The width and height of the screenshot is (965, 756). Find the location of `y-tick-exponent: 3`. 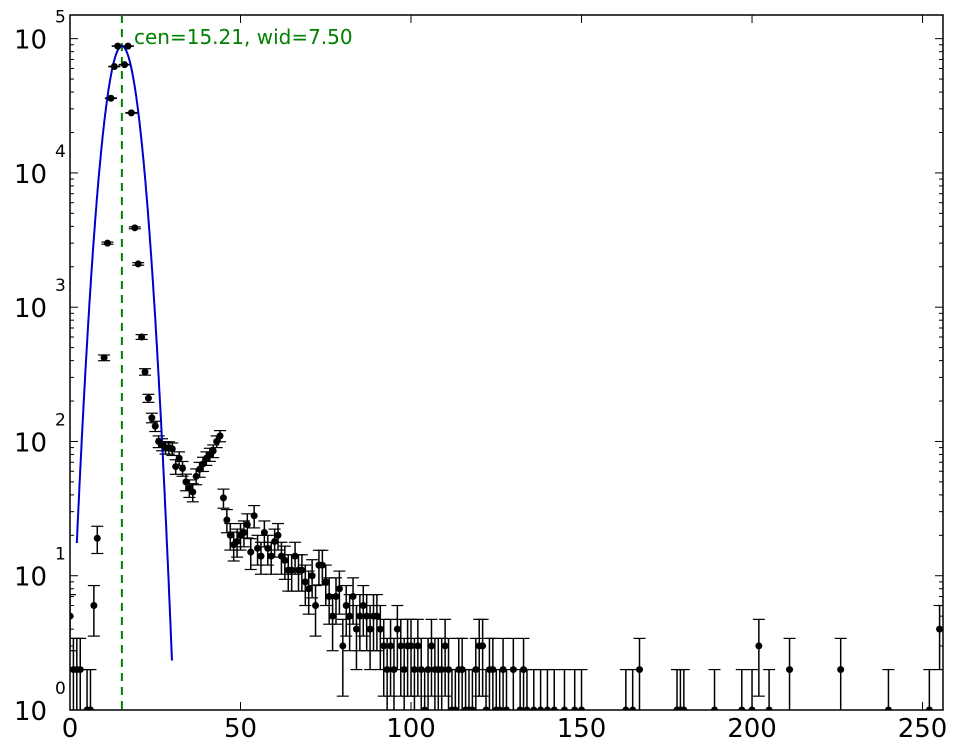

y-tick-exponent: 3 is located at coordinates (60, 286).